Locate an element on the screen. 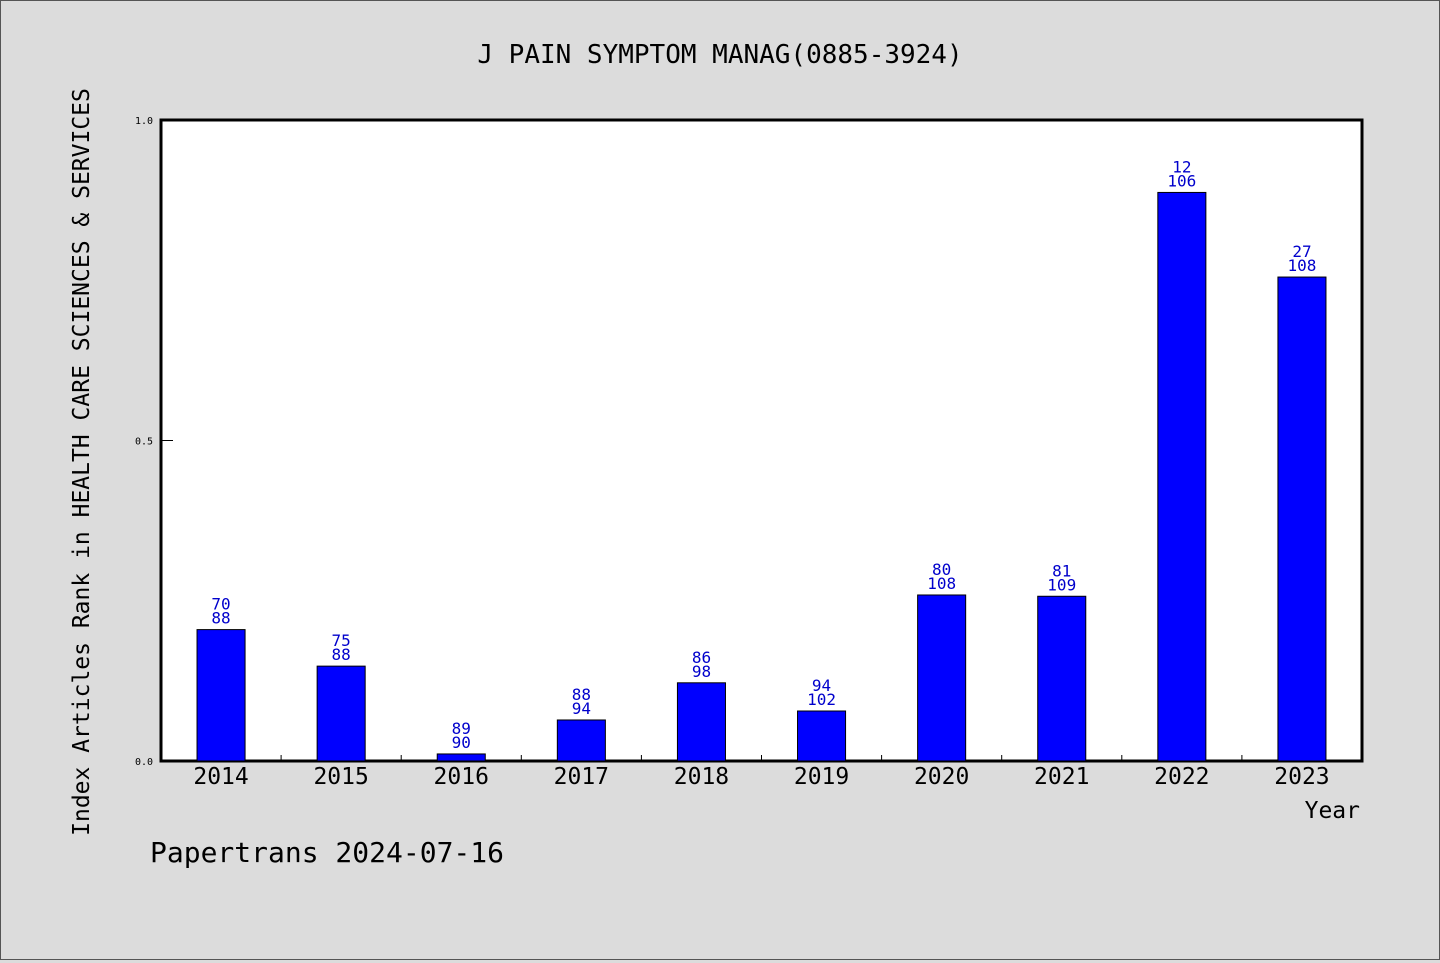 This screenshot has height=963, width=1440. bar-label-bottom: 102 is located at coordinates (821, 699).